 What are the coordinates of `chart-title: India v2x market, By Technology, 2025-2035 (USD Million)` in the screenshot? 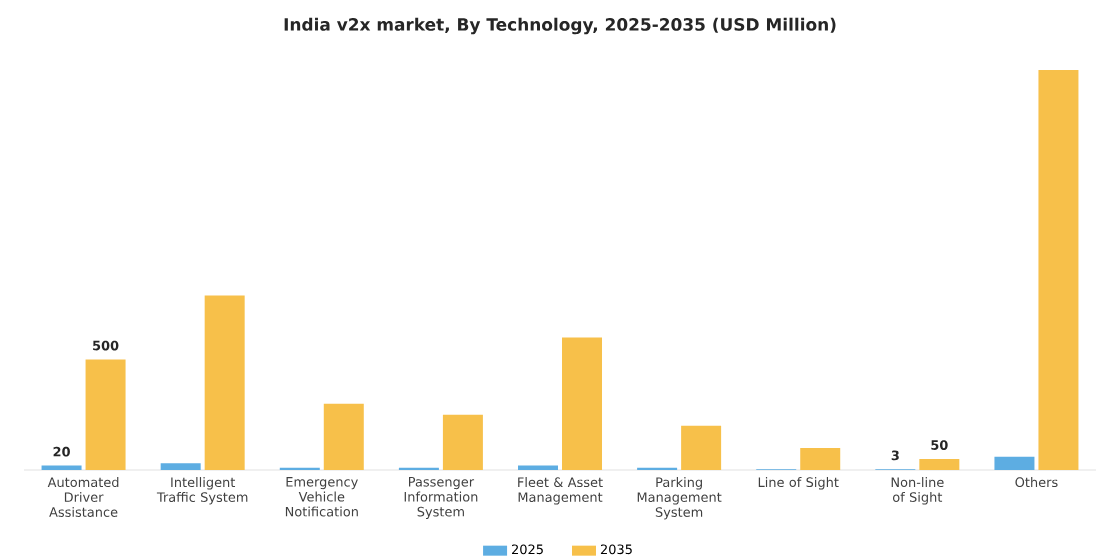 It's located at (560, 26).